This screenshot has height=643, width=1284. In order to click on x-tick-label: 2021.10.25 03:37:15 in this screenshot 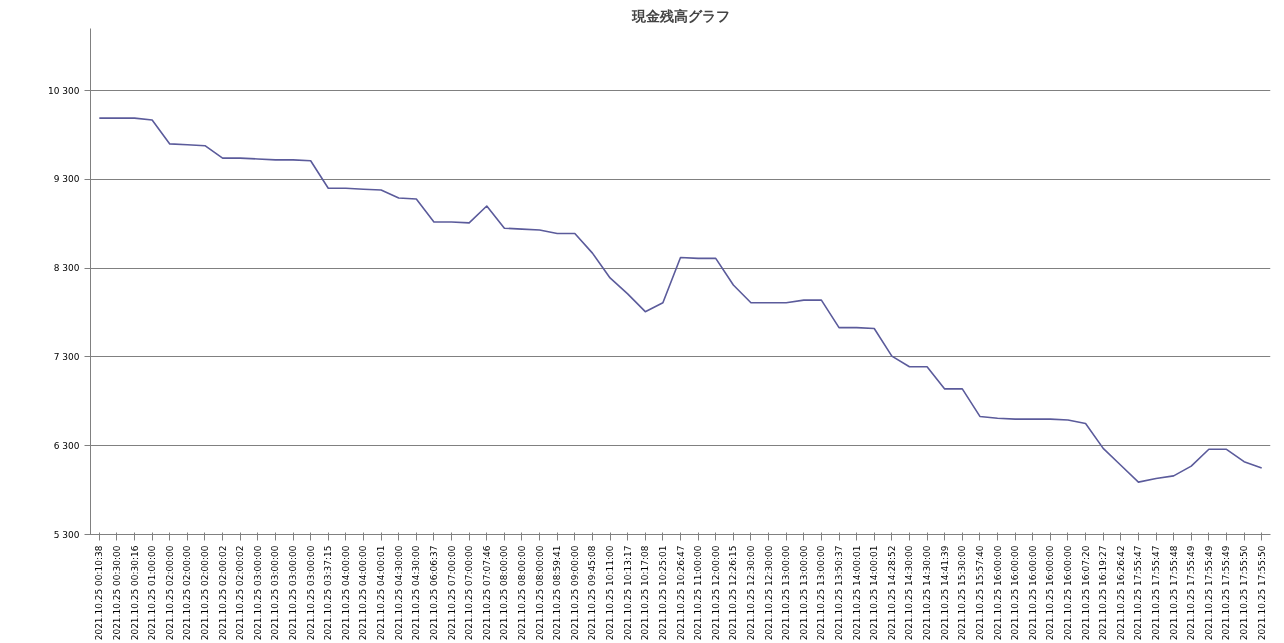, I will do `click(328, 593)`.